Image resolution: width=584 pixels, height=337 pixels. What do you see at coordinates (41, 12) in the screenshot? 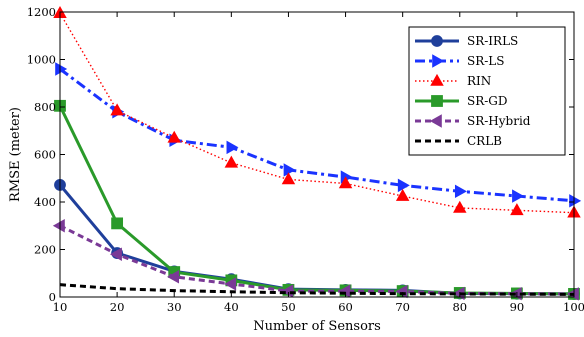
I see `y-tick-label: 1200` at bounding box center [41, 12].